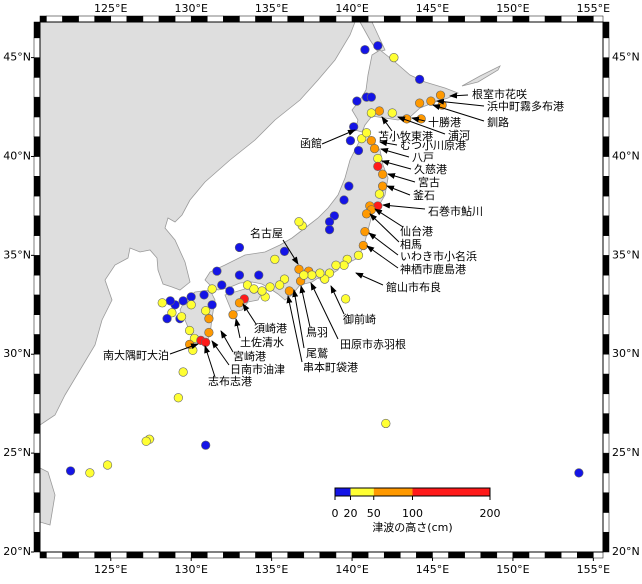 The image size is (642, 584). I want to click on lon-tick-label: 125°E, so click(110, 8).